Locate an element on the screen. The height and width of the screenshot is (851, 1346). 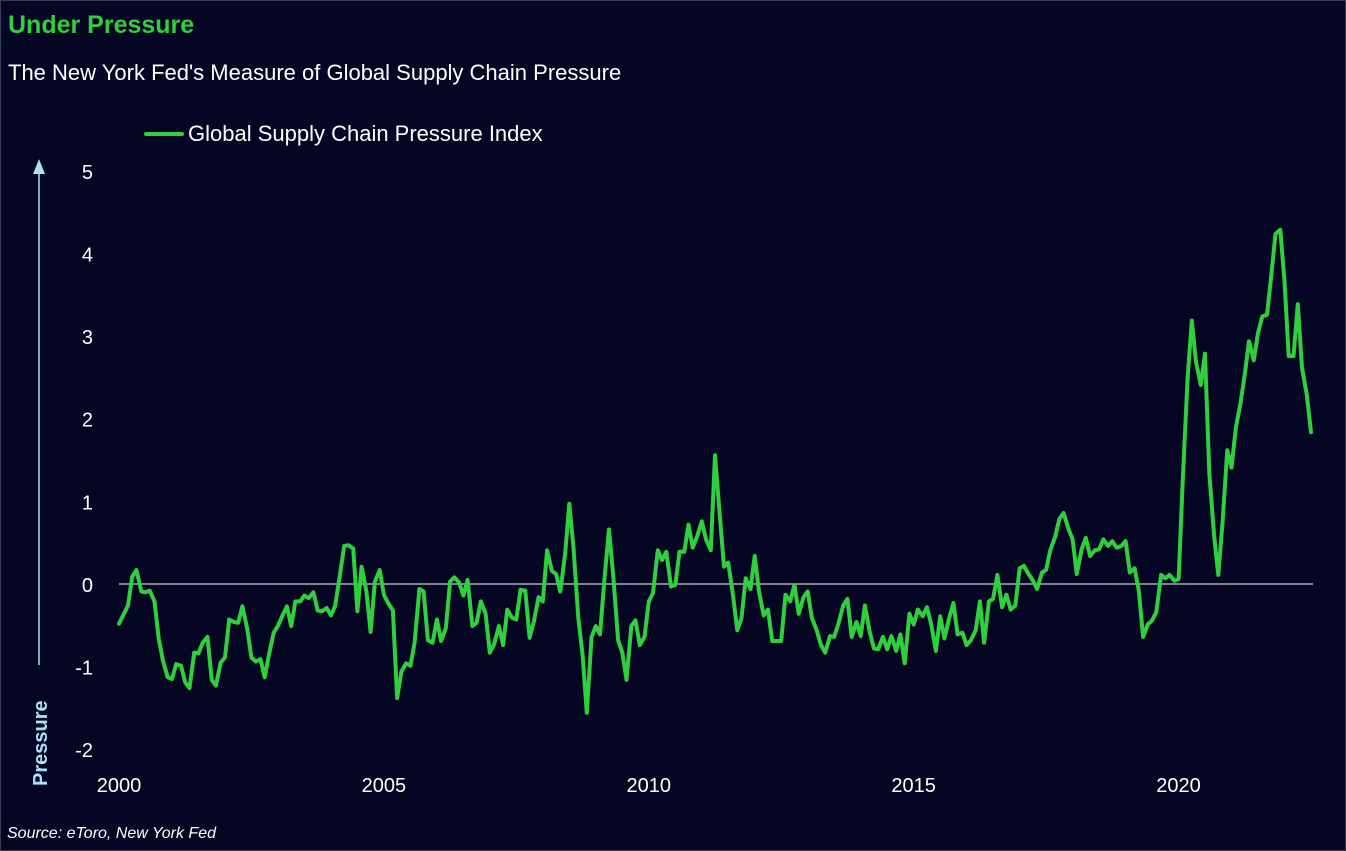
legend: Global Supply Chain Pressure Index is located at coordinates (343, 134).